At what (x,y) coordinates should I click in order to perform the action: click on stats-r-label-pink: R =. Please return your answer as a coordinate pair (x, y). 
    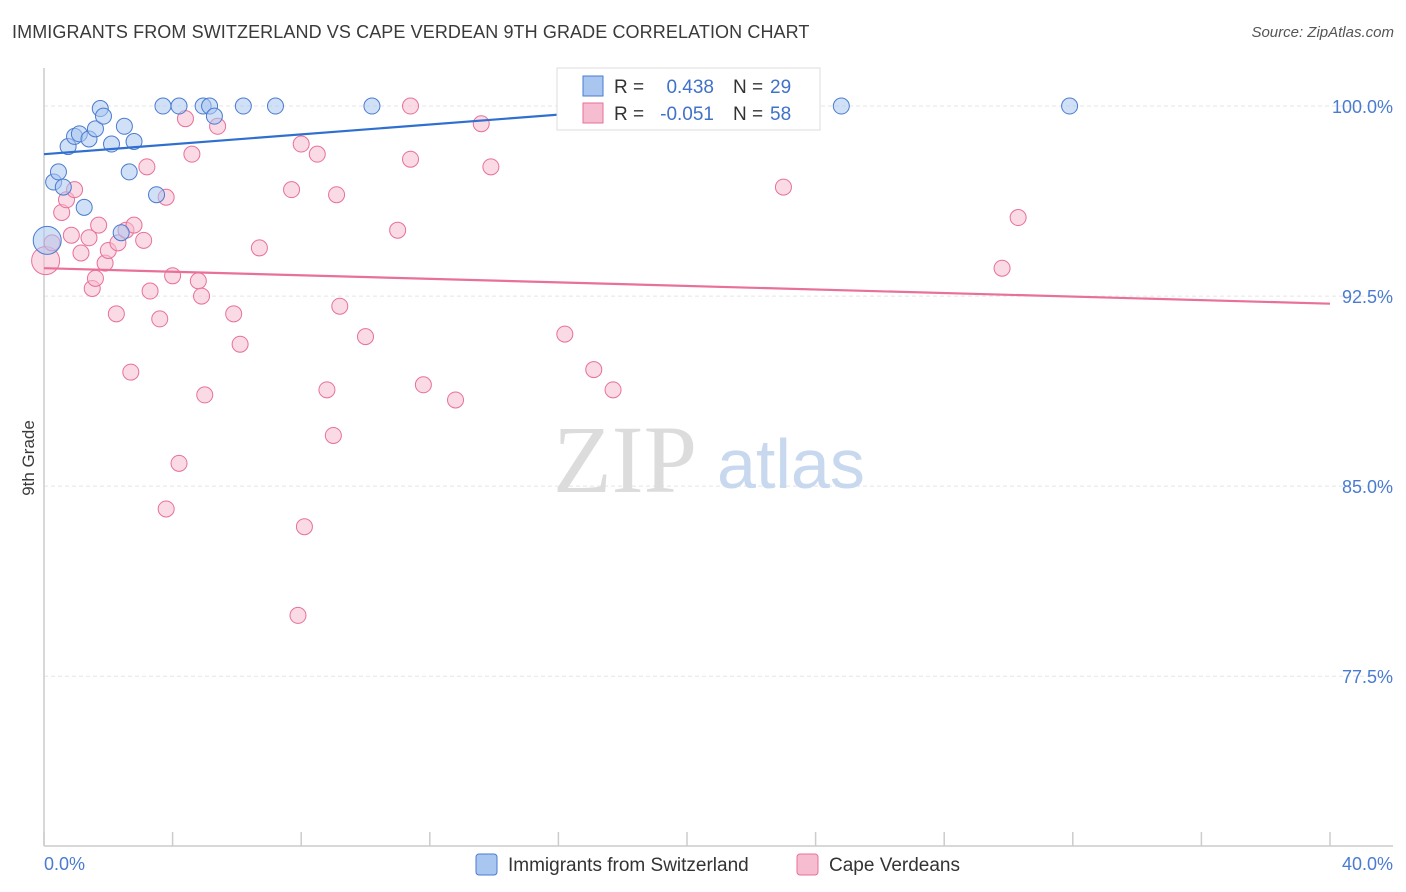
    Looking at the image, I should click on (629, 114).